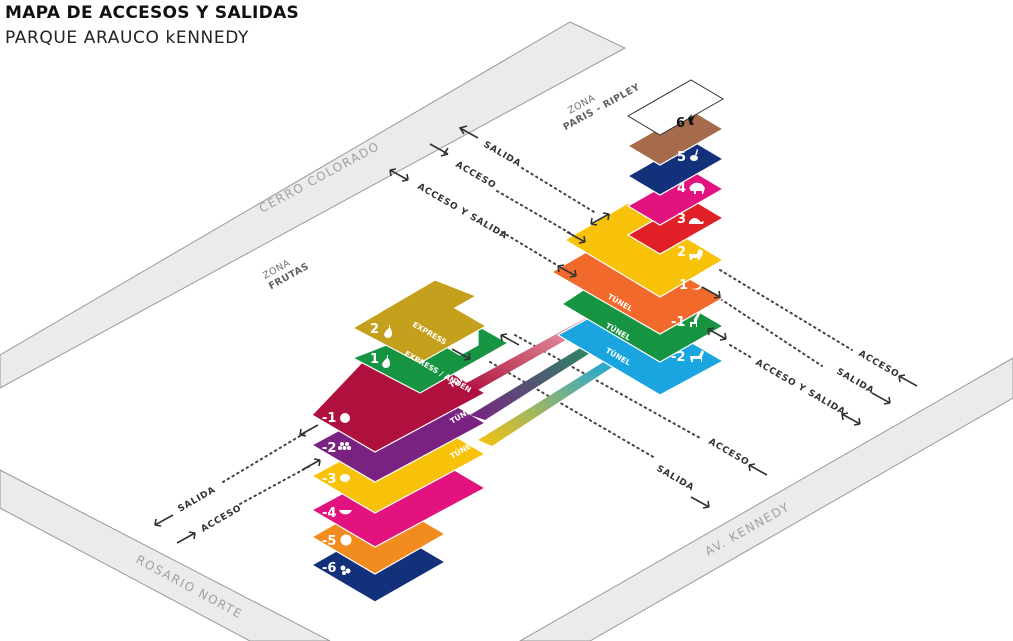 The image size is (1013, 641). I want to click on route-label-salida-paris: SALIDA, so click(502, 155).